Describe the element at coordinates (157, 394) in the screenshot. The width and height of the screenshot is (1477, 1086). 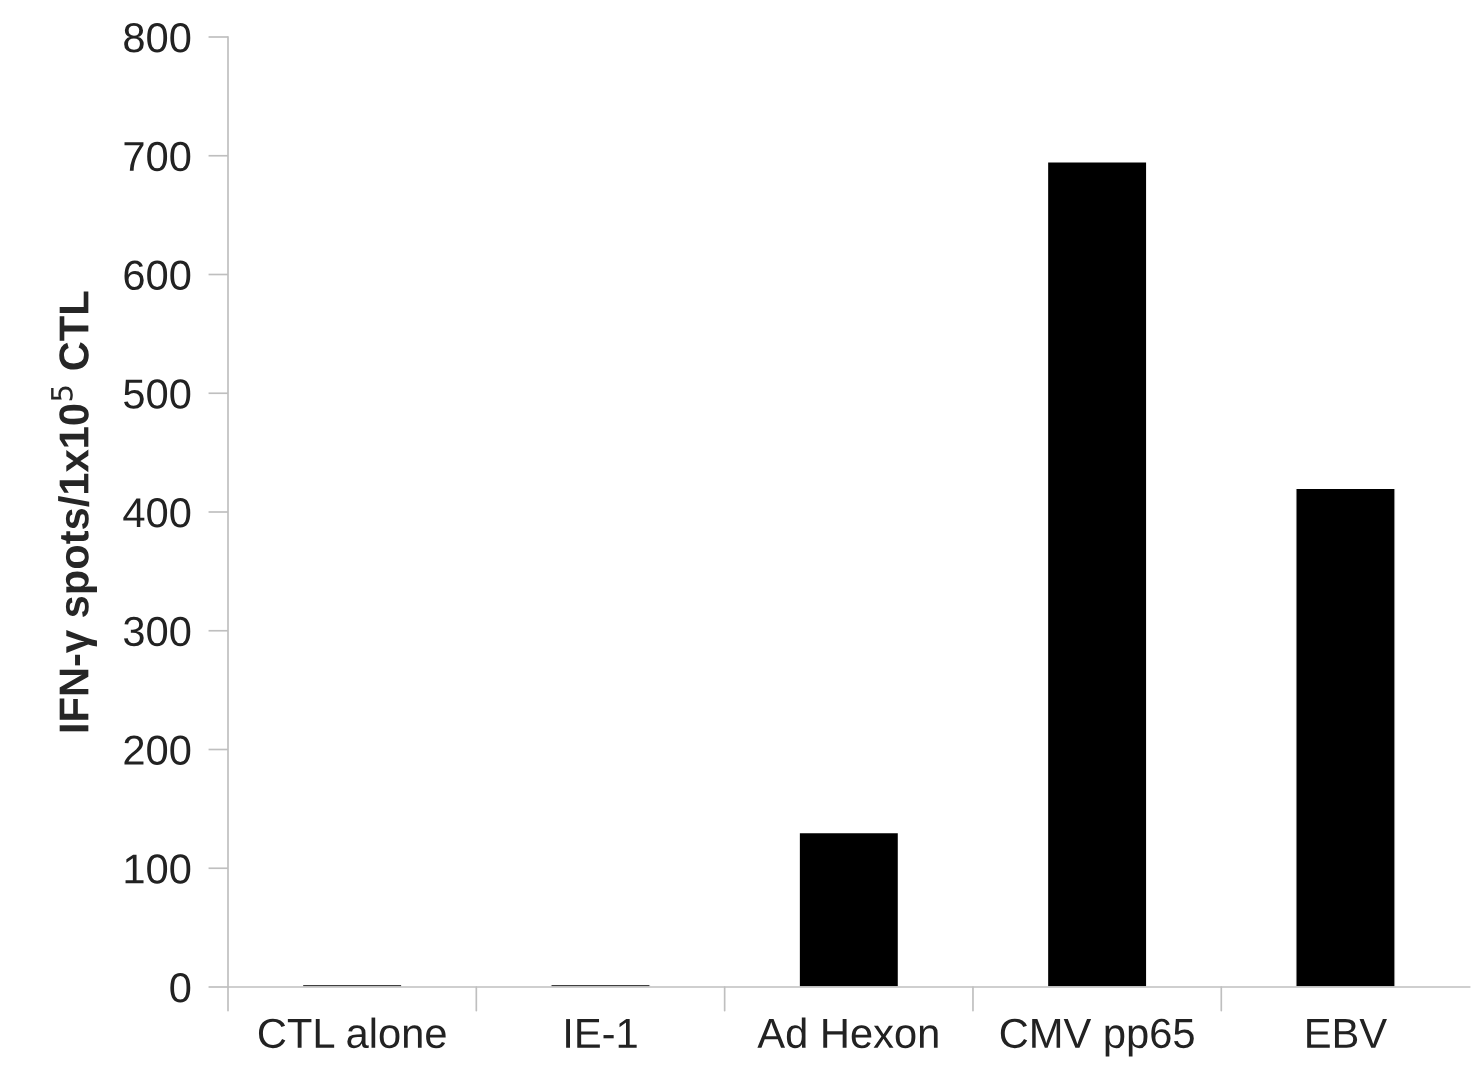
I see `y-tick-label: 500` at that location.